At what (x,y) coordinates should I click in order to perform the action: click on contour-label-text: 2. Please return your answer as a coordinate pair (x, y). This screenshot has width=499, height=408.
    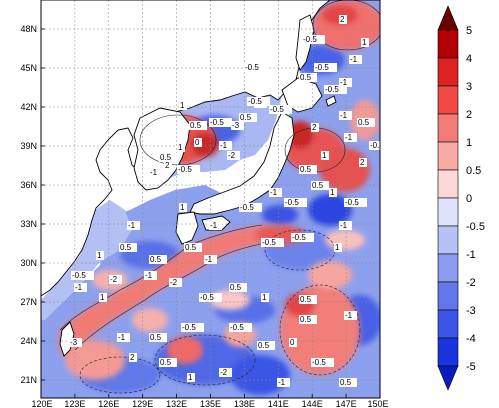
    Looking at the image, I should click on (362, 162).